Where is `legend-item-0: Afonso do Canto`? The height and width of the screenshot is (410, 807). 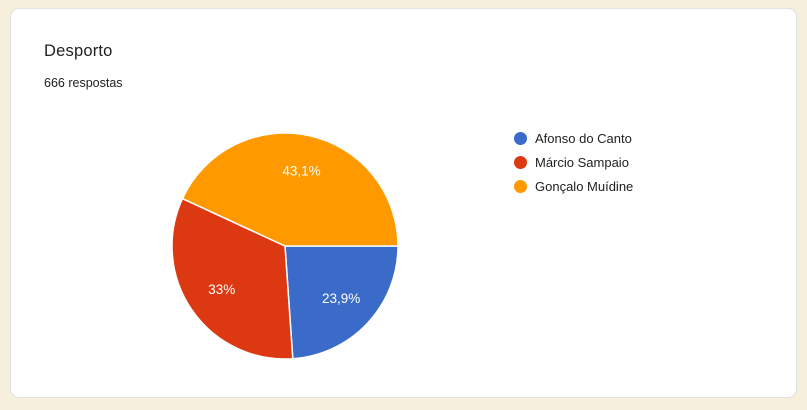
legend-item-0: Afonso do Canto is located at coordinates (573, 138).